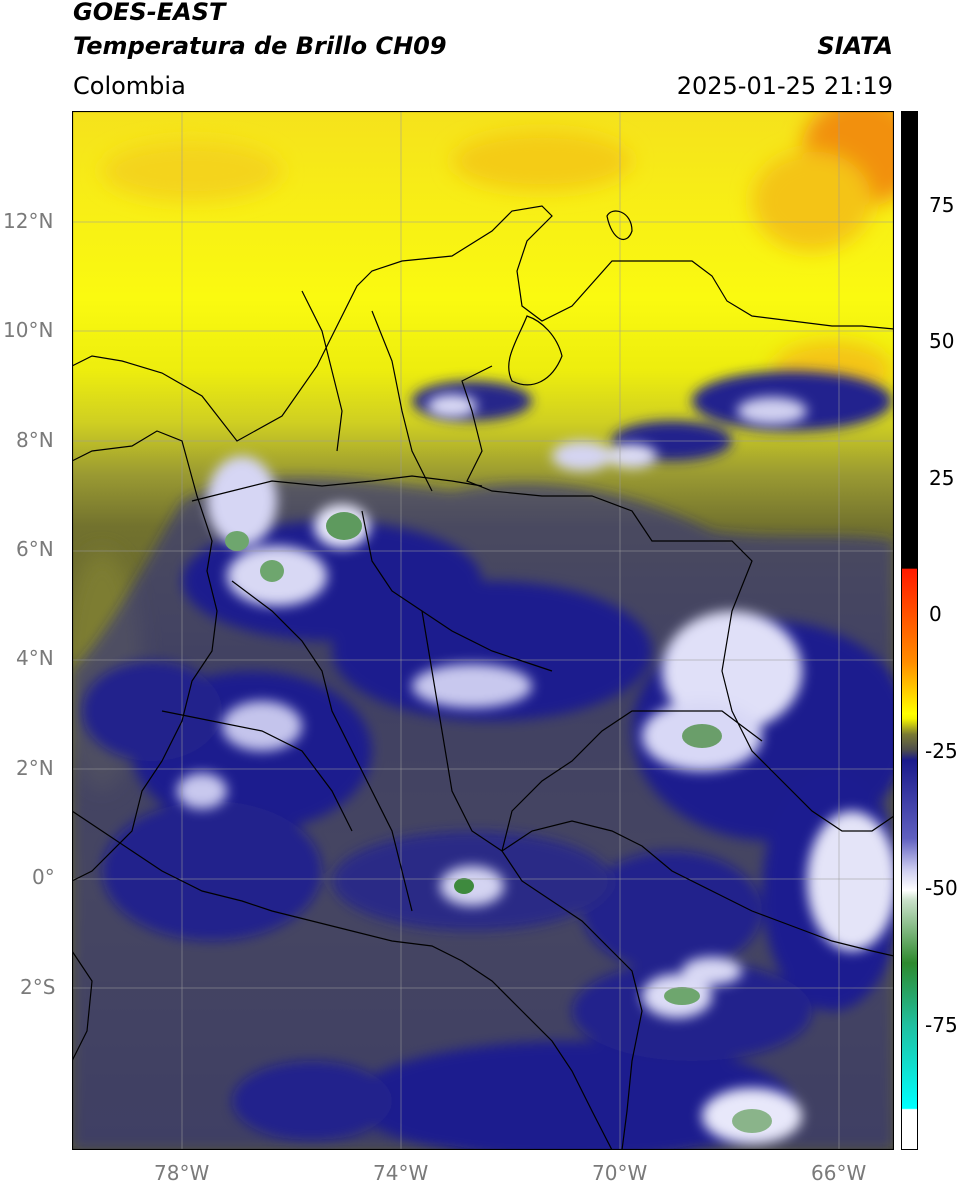 This screenshot has height=1190, width=966. I want to click on region-label: Colombia, so click(129, 86).